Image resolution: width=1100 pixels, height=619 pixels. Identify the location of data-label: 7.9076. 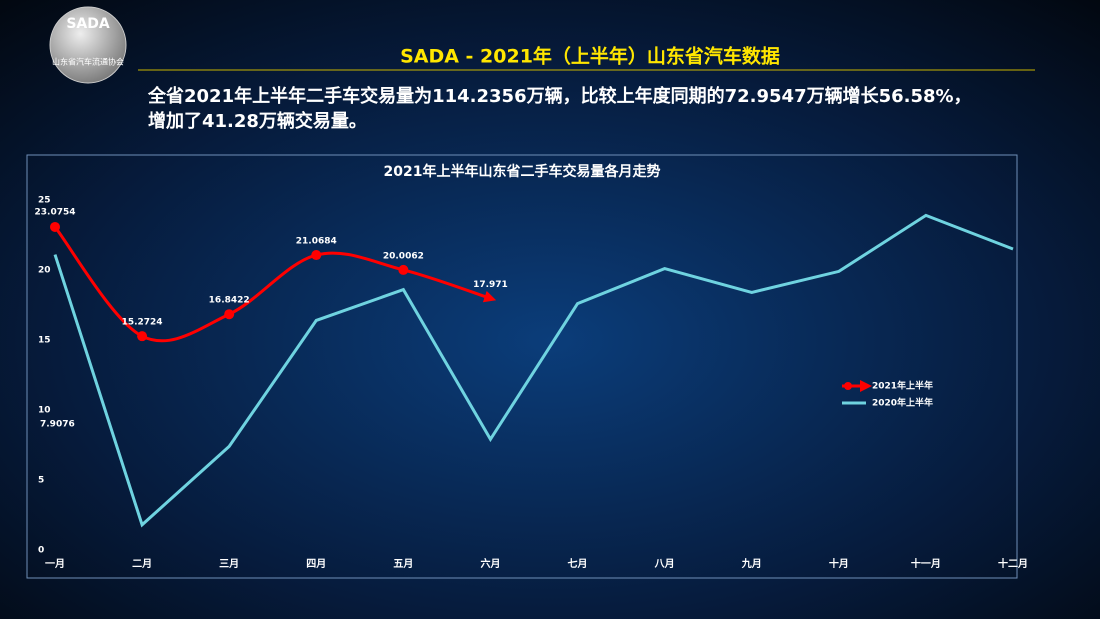
(57, 425).